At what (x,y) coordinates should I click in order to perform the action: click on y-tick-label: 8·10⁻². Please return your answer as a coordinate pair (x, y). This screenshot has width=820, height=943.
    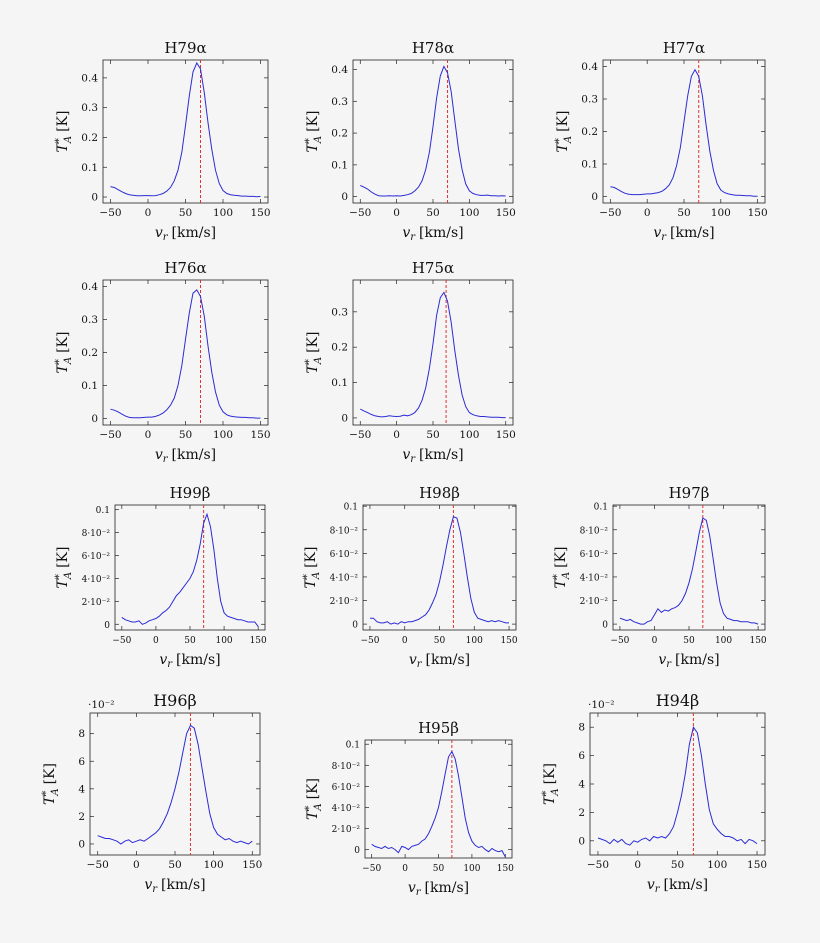
    Looking at the image, I should click on (594, 531).